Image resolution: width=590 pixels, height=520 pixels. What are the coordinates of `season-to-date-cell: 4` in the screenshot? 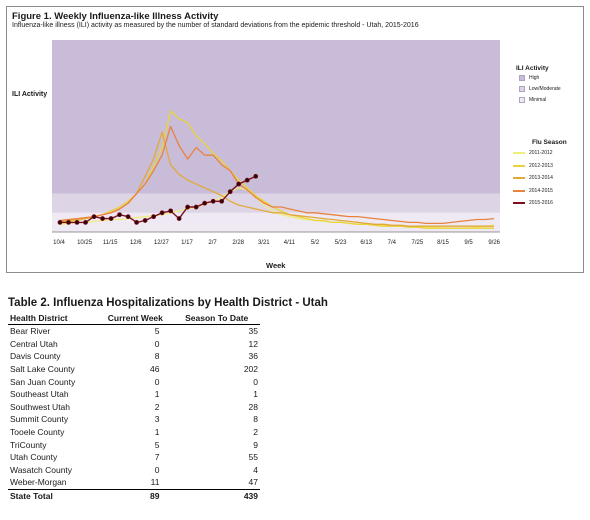 It's located at (255, 469).